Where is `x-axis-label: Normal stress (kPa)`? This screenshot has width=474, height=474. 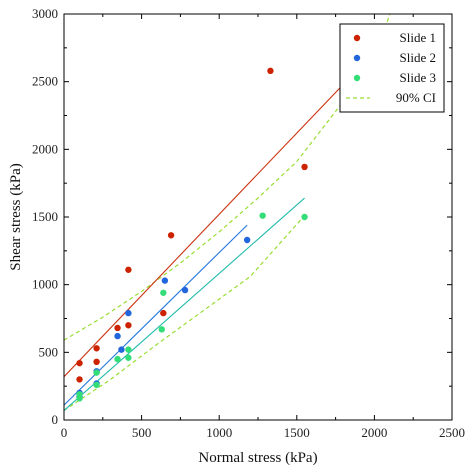
x-axis-label: Normal stress (kPa) is located at coordinates (257, 458).